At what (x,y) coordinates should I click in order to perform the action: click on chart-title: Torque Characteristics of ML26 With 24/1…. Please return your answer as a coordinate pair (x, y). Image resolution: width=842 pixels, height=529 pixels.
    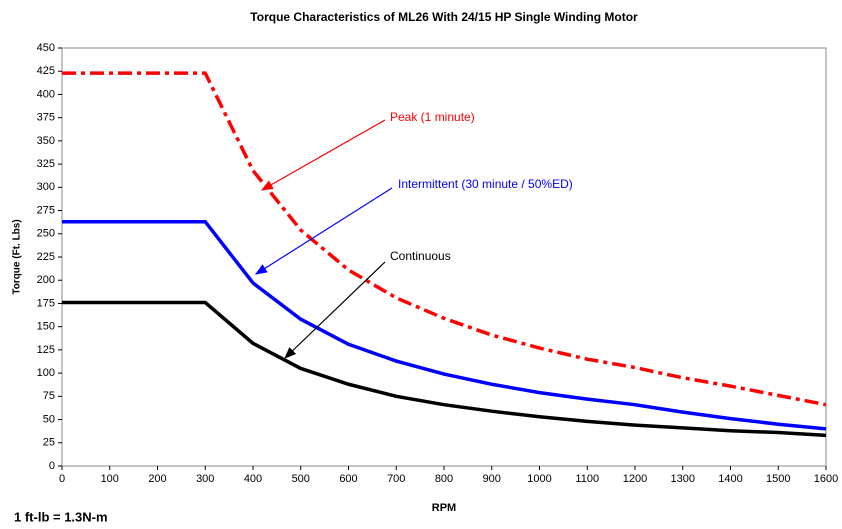
    Looking at the image, I should click on (444, 17).